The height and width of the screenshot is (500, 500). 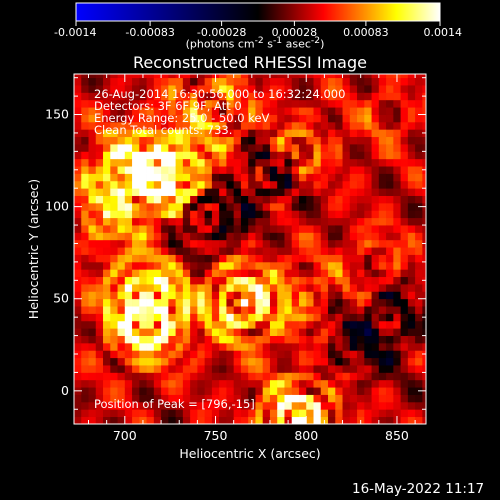 I want to click on x-axis-label: Heliocentric X (arcsec), so click(x=249, y=453).